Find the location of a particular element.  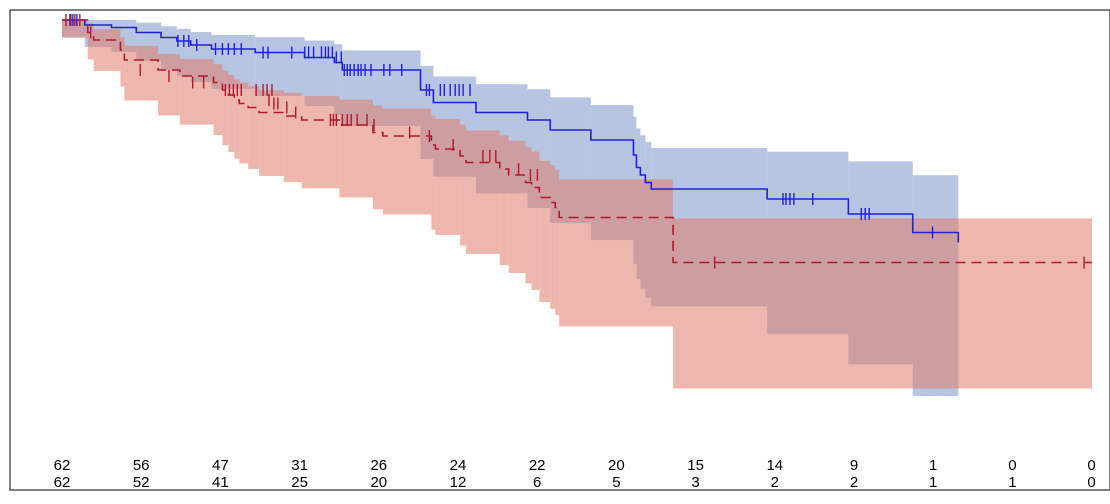

risk-count: 41 is located at coordinates (220, 482).